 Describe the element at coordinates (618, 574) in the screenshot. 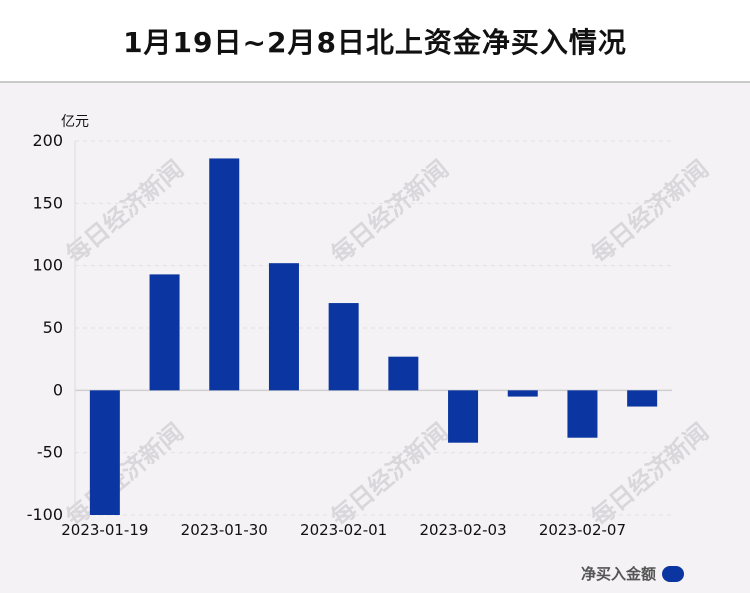

I see `legend-label: 净买入金额` at that location.